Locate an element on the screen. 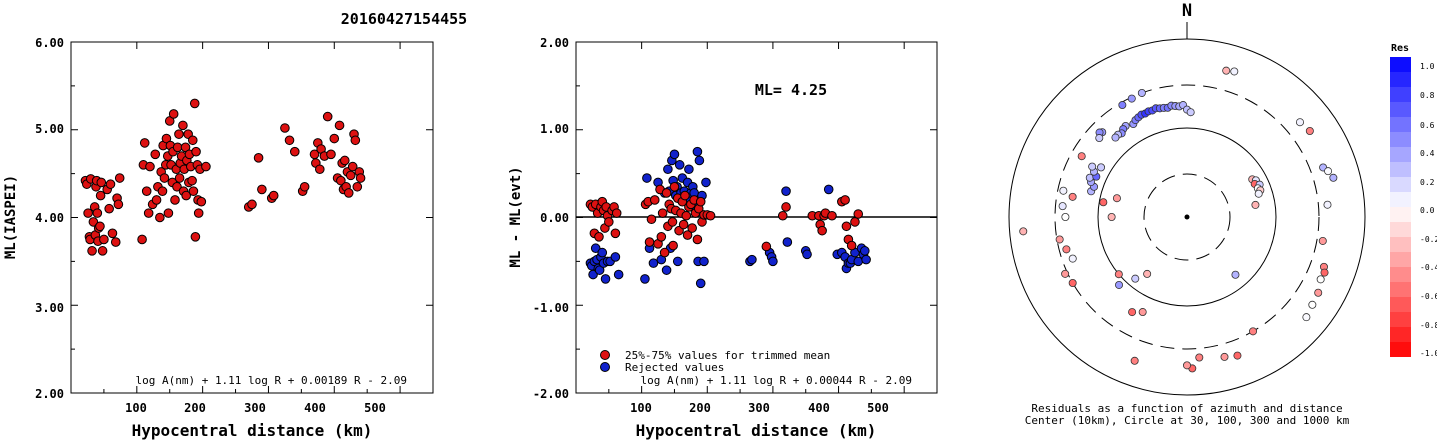 The image size is (1437, 445). colorbar-cells is located at coordinates (1400, 207).